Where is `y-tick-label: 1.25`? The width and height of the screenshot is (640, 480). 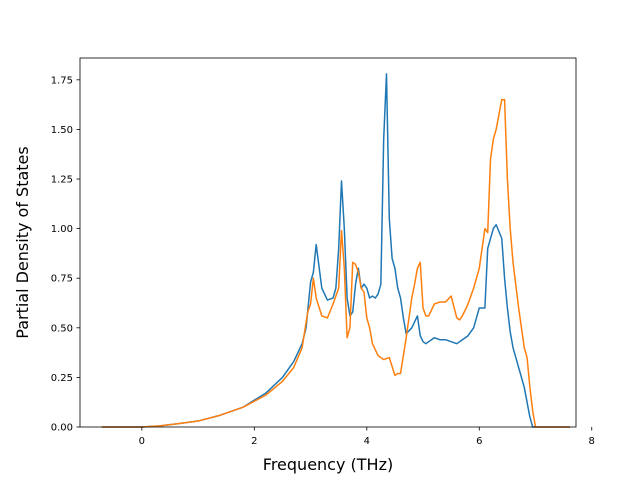
y-tick-label: 1.25 is located at coordinates (62, 180).